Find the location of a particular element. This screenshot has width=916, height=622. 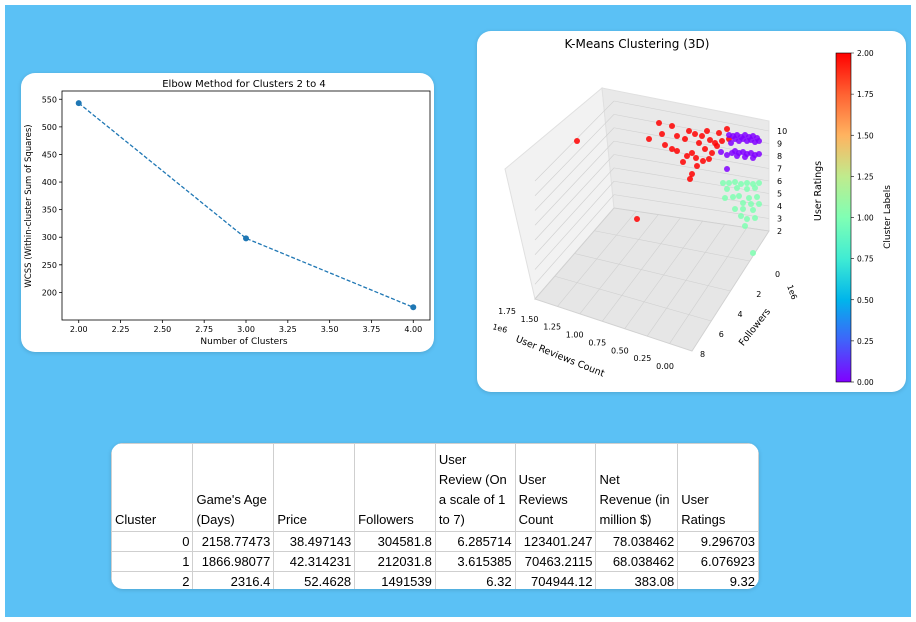

table-cell: 42.314231 is located at coordinates (314, 561).